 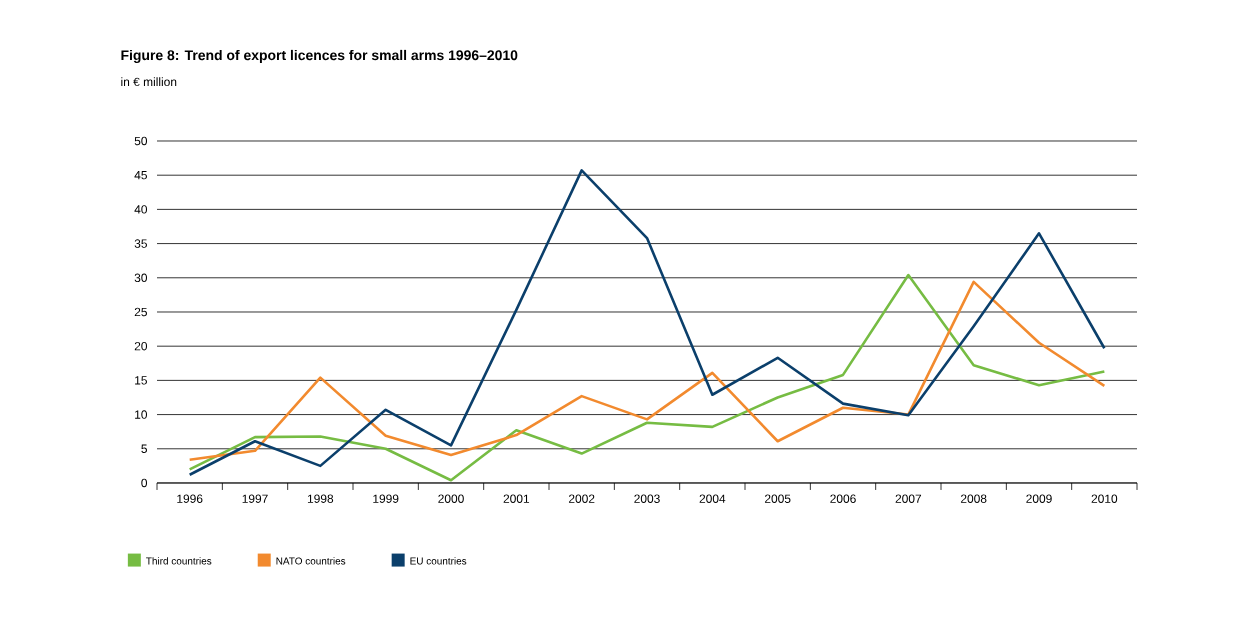 I want to click on x-tick-label: 2006, so click(x=843, y=498).